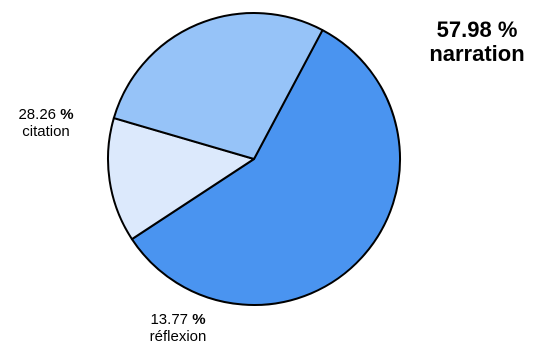  What do you see at coordinates (169, 319) in the screenshot?
I see `slice-value-number-reflexion: 13.77` at bounding box center [169, 319].